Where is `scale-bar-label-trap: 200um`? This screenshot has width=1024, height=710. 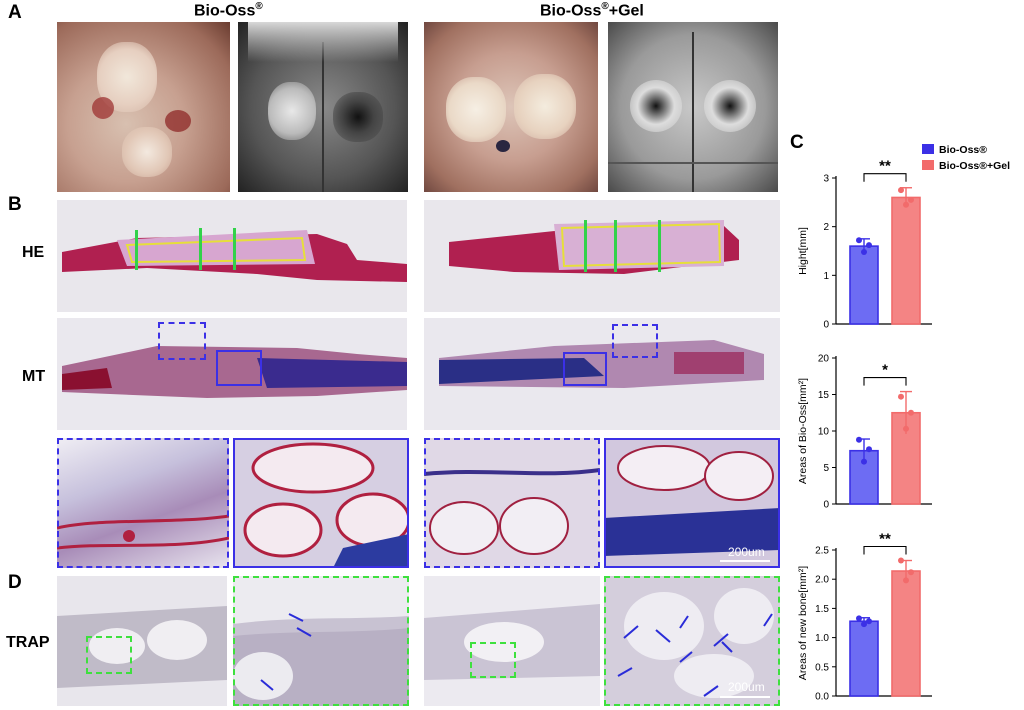
scale-bar-label-trap: 200um is located at coordinates (746, 687).